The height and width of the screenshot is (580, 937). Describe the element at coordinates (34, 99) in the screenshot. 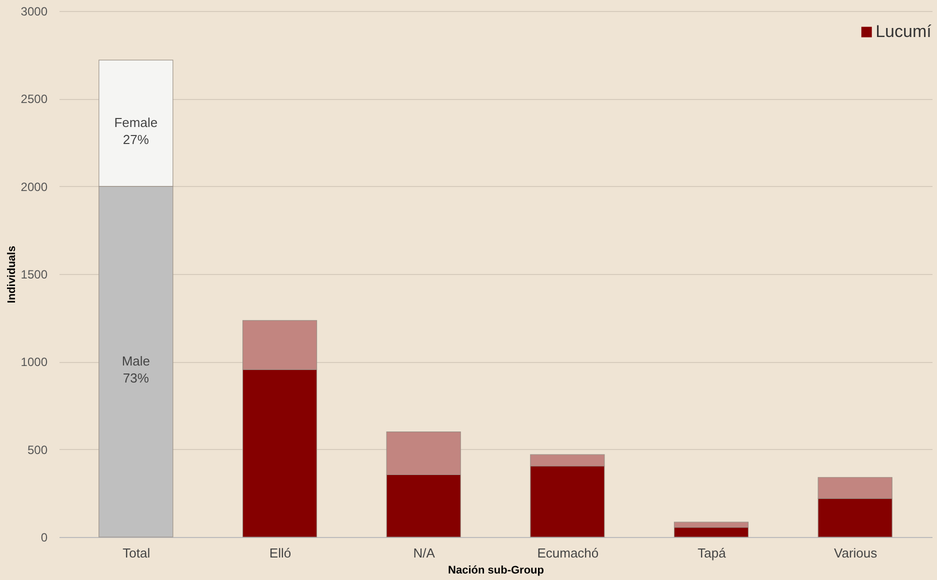

I see `y-tick-label: 2500` at that location.